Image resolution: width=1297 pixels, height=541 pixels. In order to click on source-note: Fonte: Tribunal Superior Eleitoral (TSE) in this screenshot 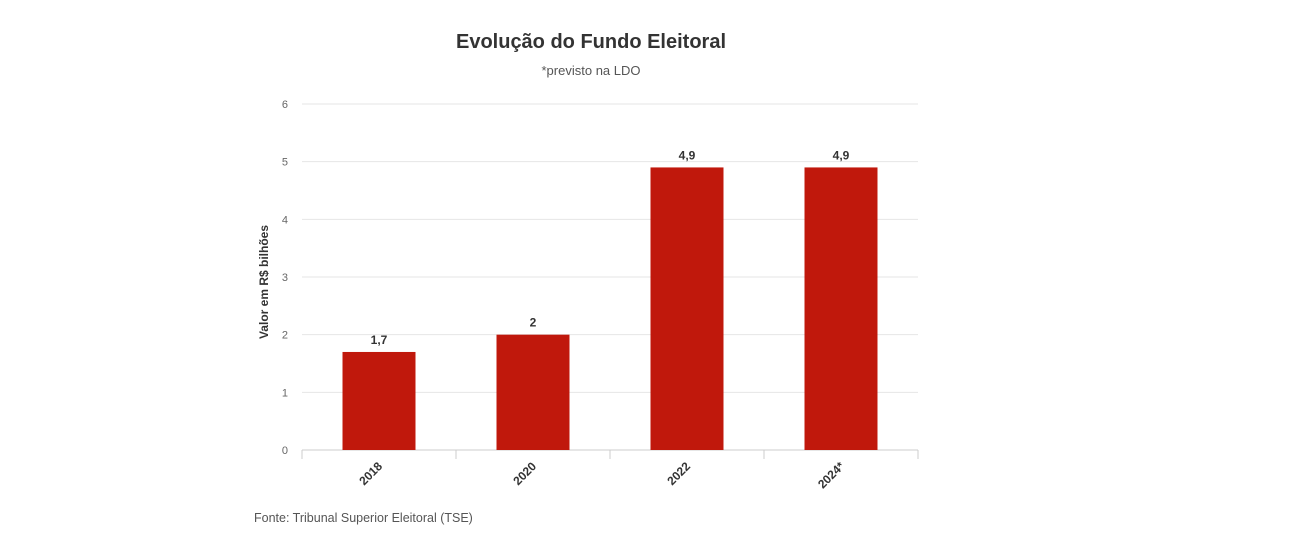, I will do `click(363, 518)`.